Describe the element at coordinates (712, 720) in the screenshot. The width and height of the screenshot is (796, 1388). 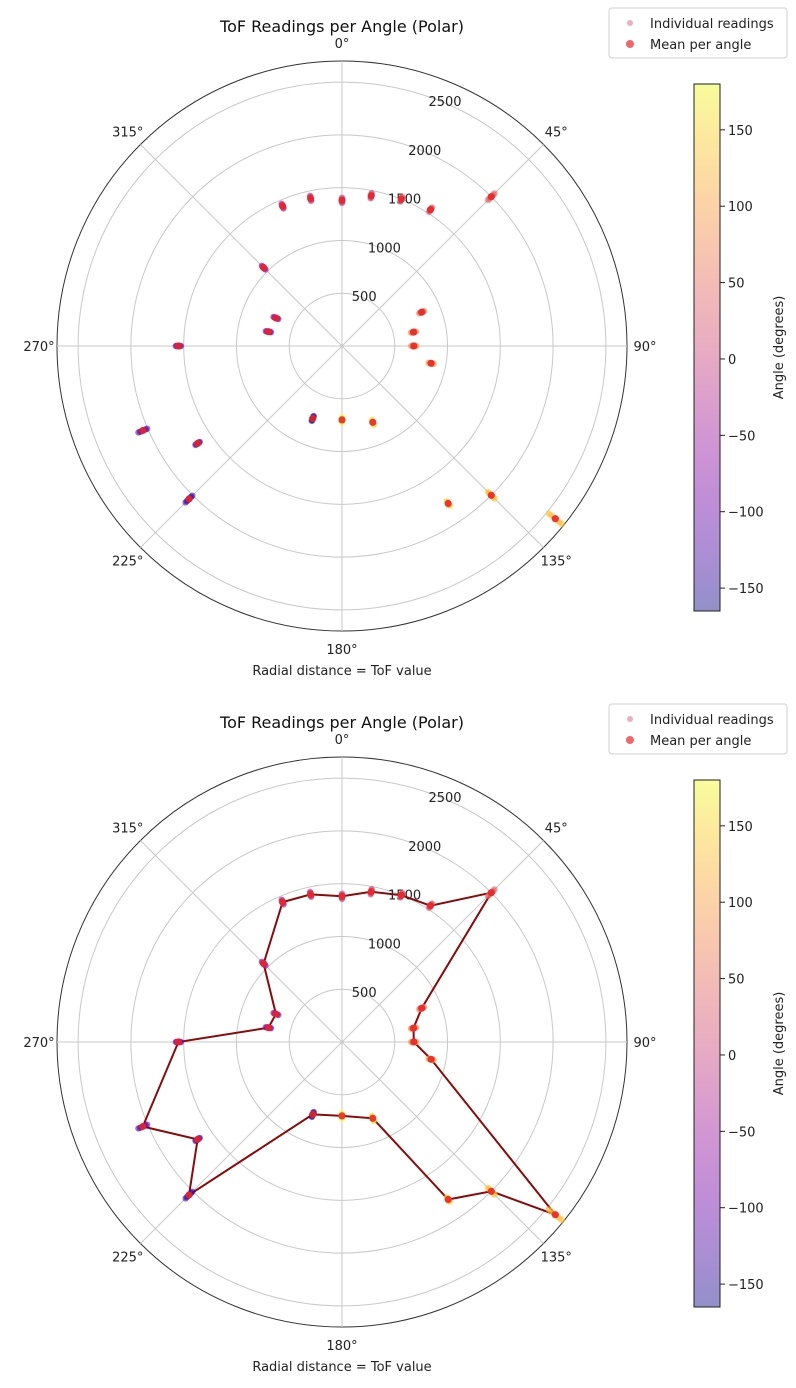
I see `legend-label: Individual readings` at that location.